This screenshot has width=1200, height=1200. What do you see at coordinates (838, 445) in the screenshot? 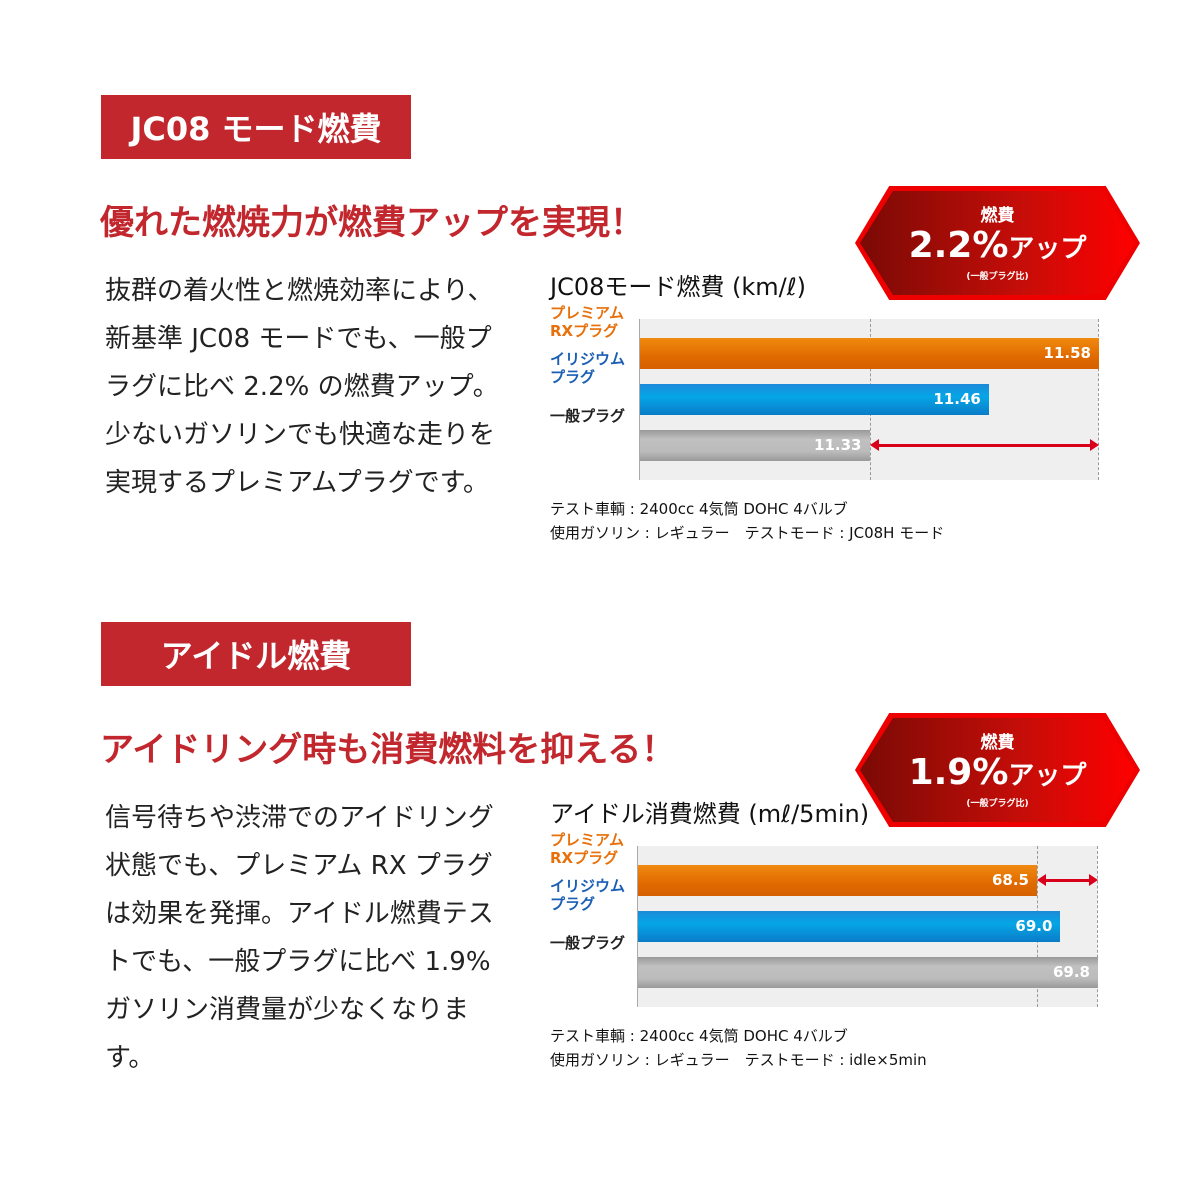
I see `data-label: 11.33` at bounding box center [838, 445].